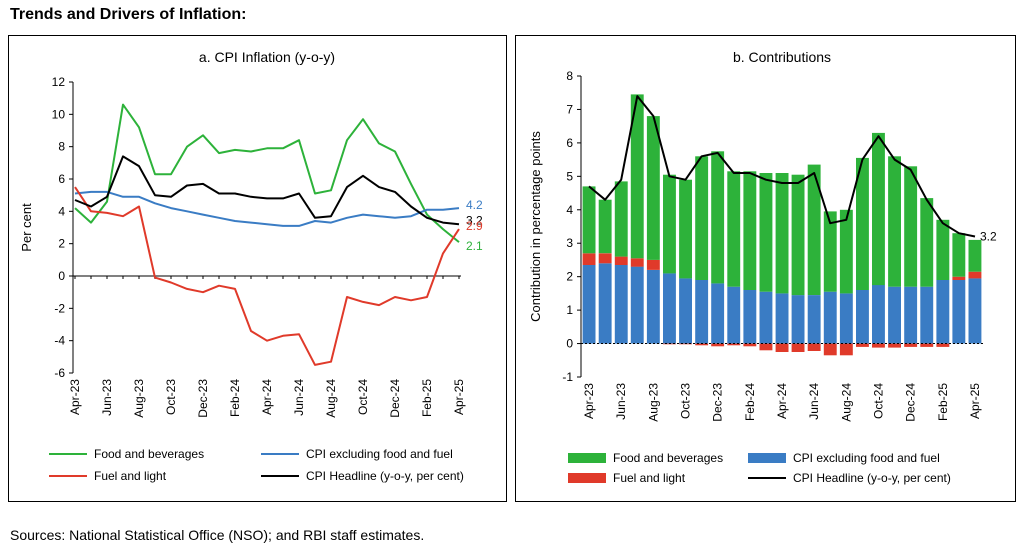 This screenshot has height=554, width=1032. What do you see at coordinates (988, 237) in the screenshot?
I see `end-label-headline: 3.2` at bounding box center [988, 237].